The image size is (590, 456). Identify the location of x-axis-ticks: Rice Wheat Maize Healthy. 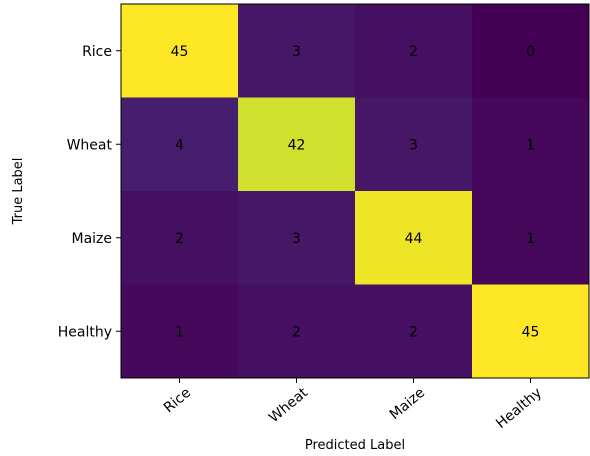
(353, 405).